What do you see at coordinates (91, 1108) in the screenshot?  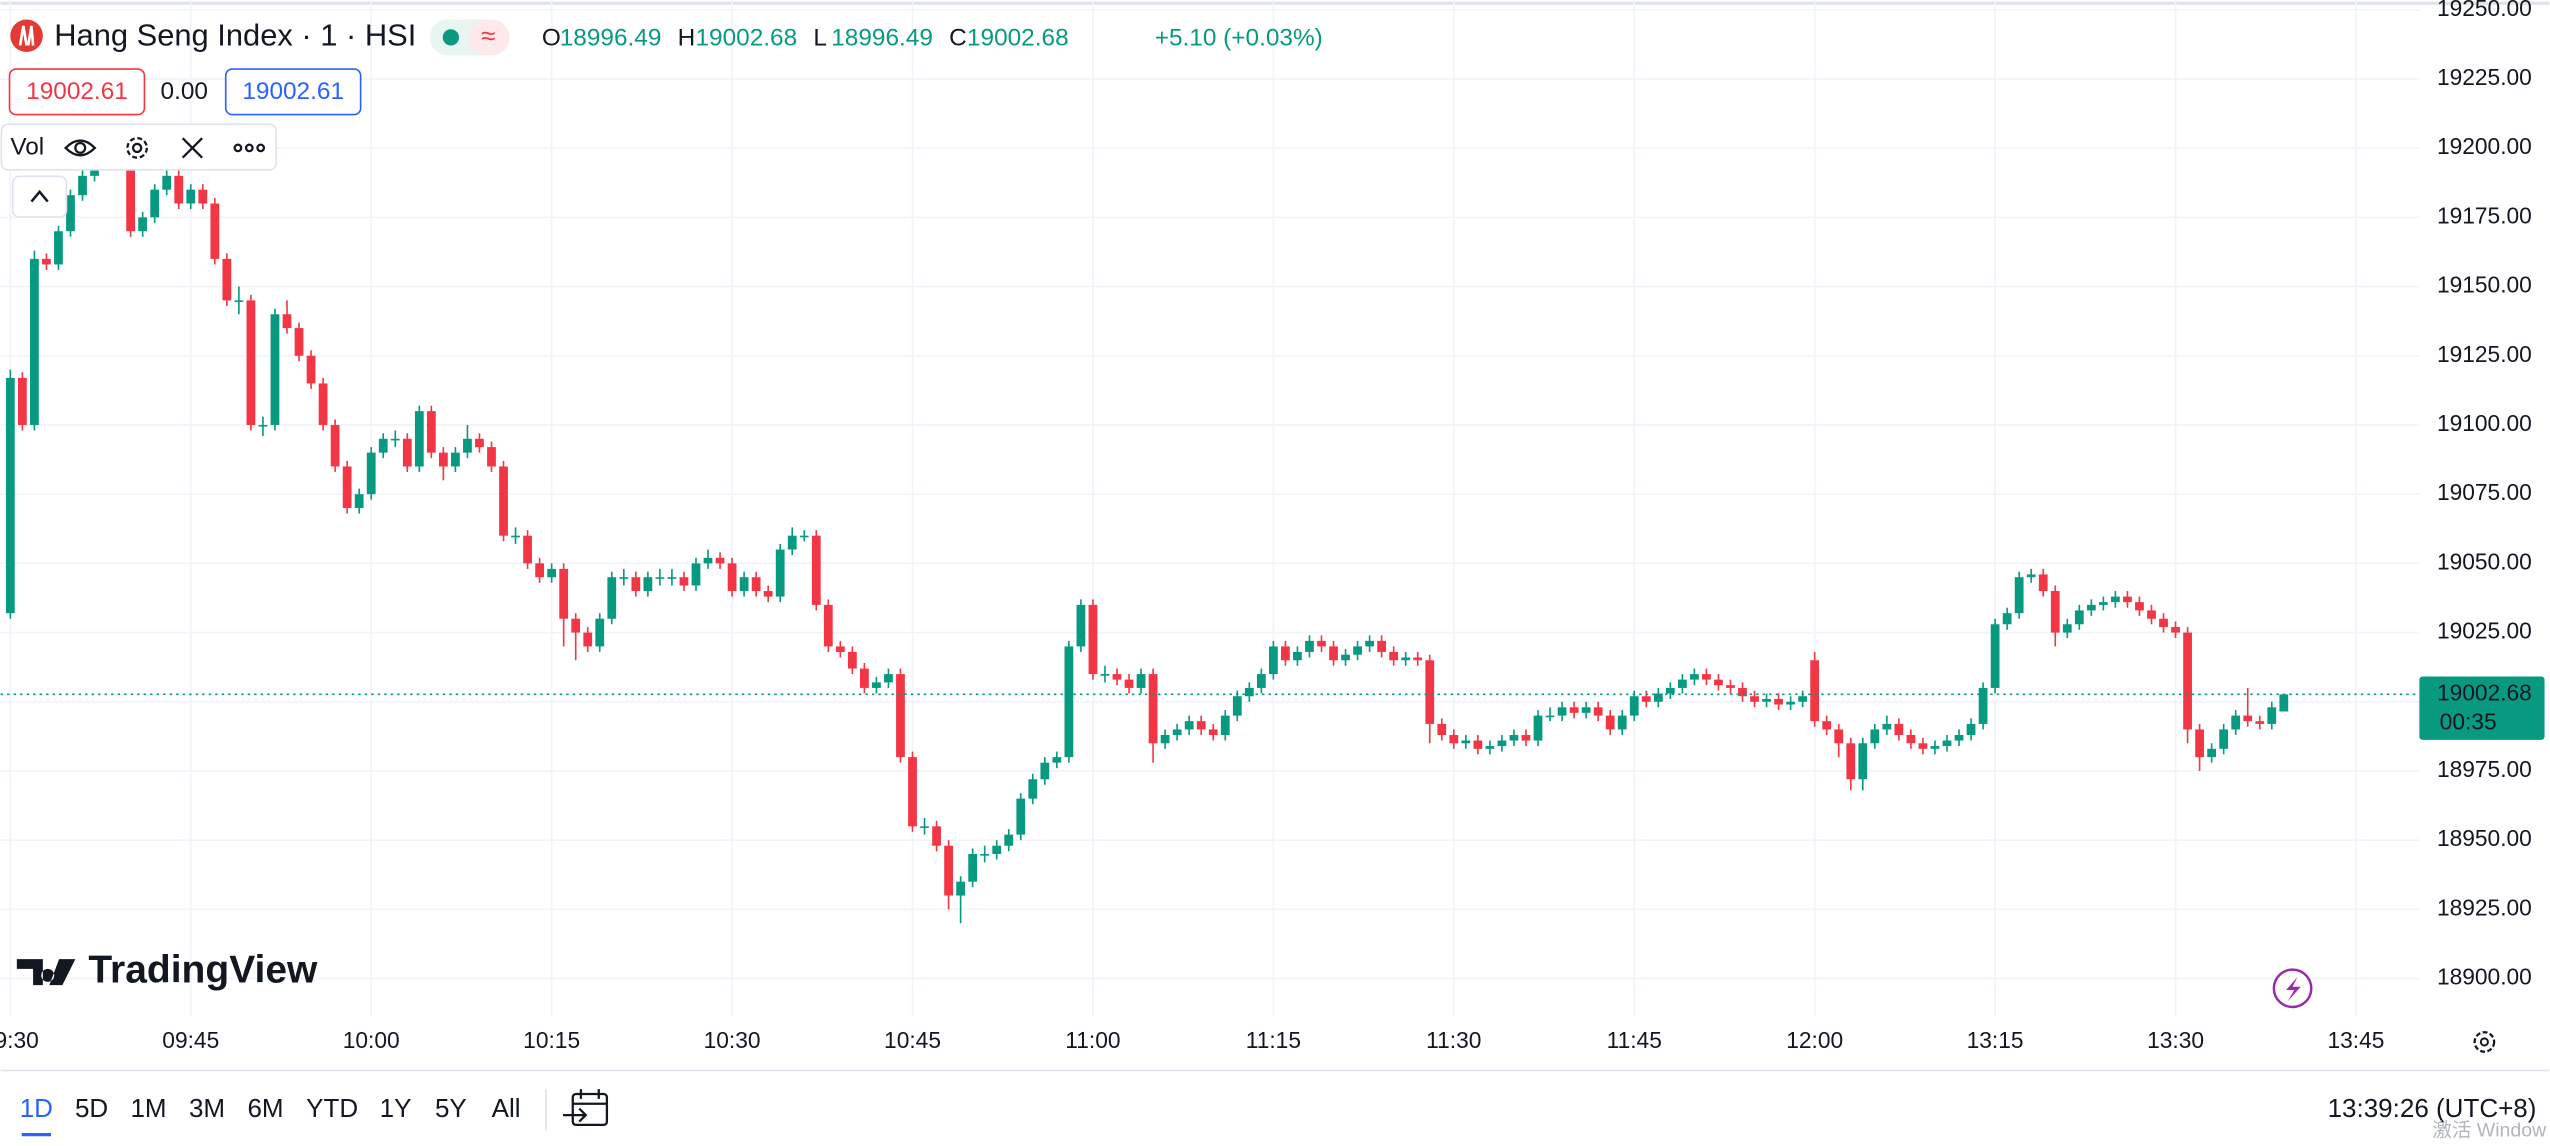 I see `timeframe-button: 5D` at bounding box center [91, 1108].